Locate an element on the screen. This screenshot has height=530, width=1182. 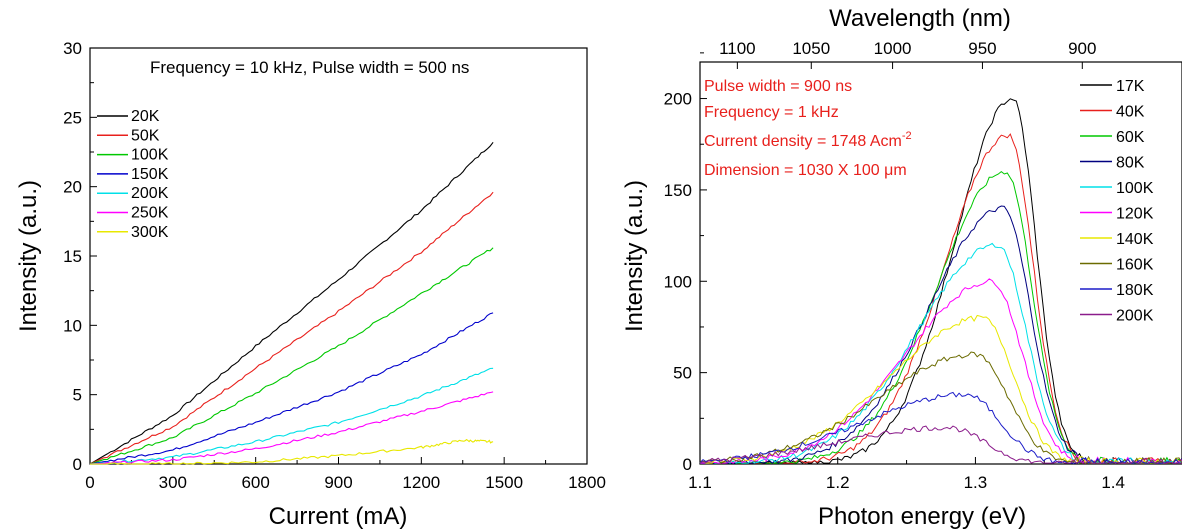
left-legend-label-20K: 20K is located at coordinates (145, 116).